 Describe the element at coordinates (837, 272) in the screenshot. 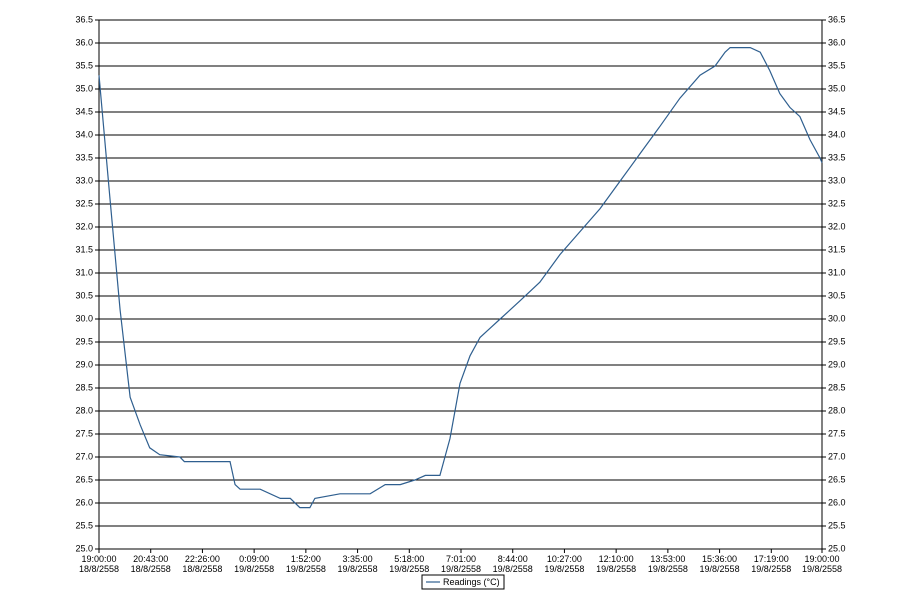

I see `y2-tick-label: 31.0` at that location.